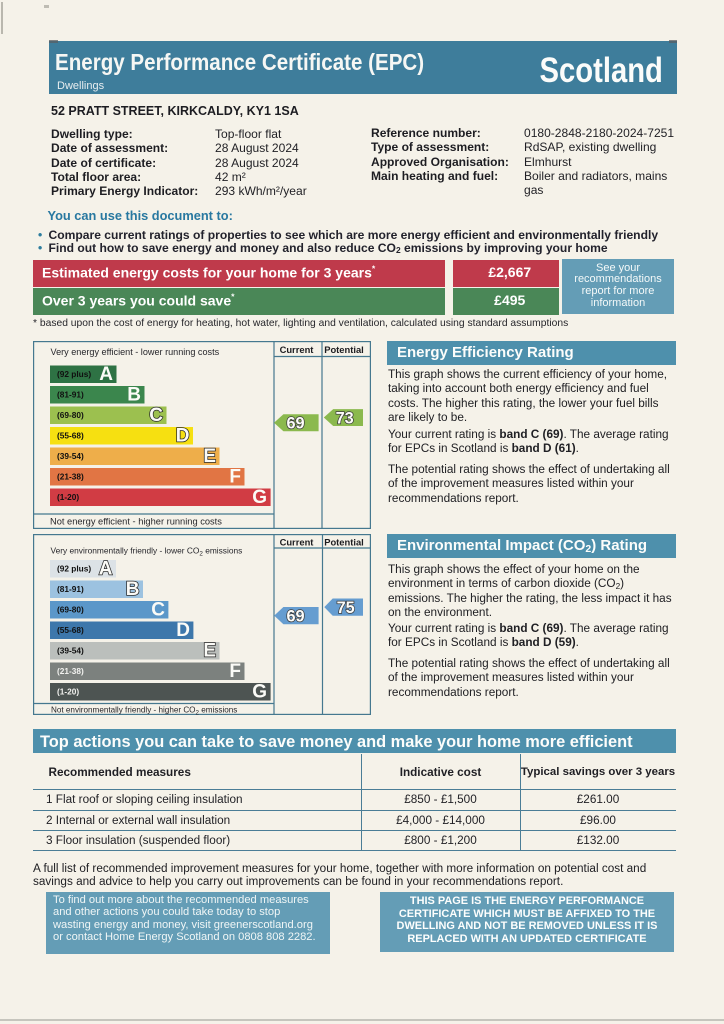 Image resolution: width=724 pixels, height=1024 pixels. I want to click on svg-text: 75, so click(346, 608).